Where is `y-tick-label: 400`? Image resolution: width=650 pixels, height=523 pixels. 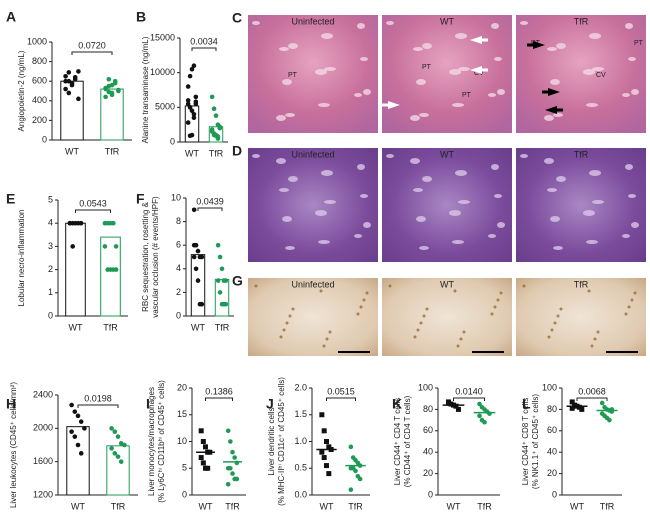
y-tick-label: 400 is located at coordinates (39, 100).